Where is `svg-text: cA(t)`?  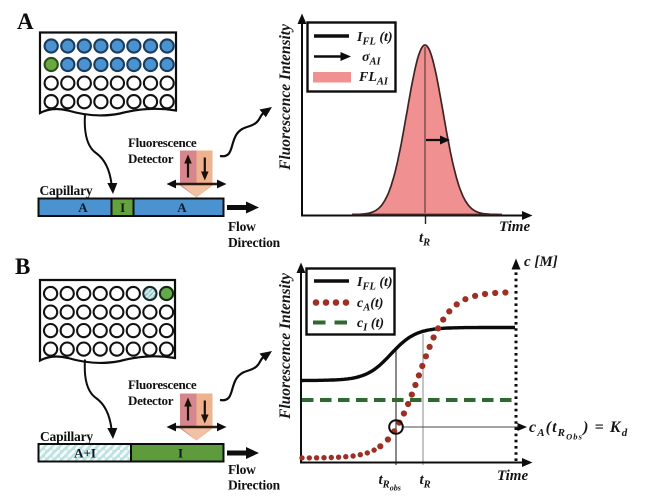 svg-text: cA(t) is located at coordinates (370, 305).